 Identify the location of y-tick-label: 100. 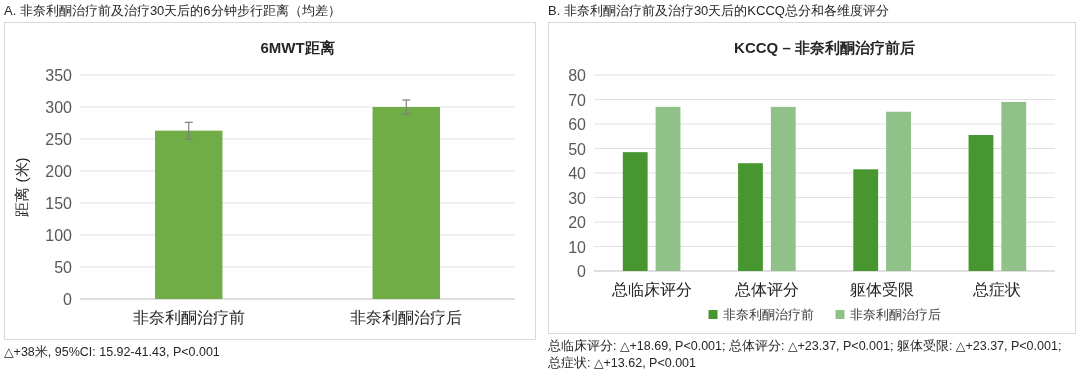
(59, 235).